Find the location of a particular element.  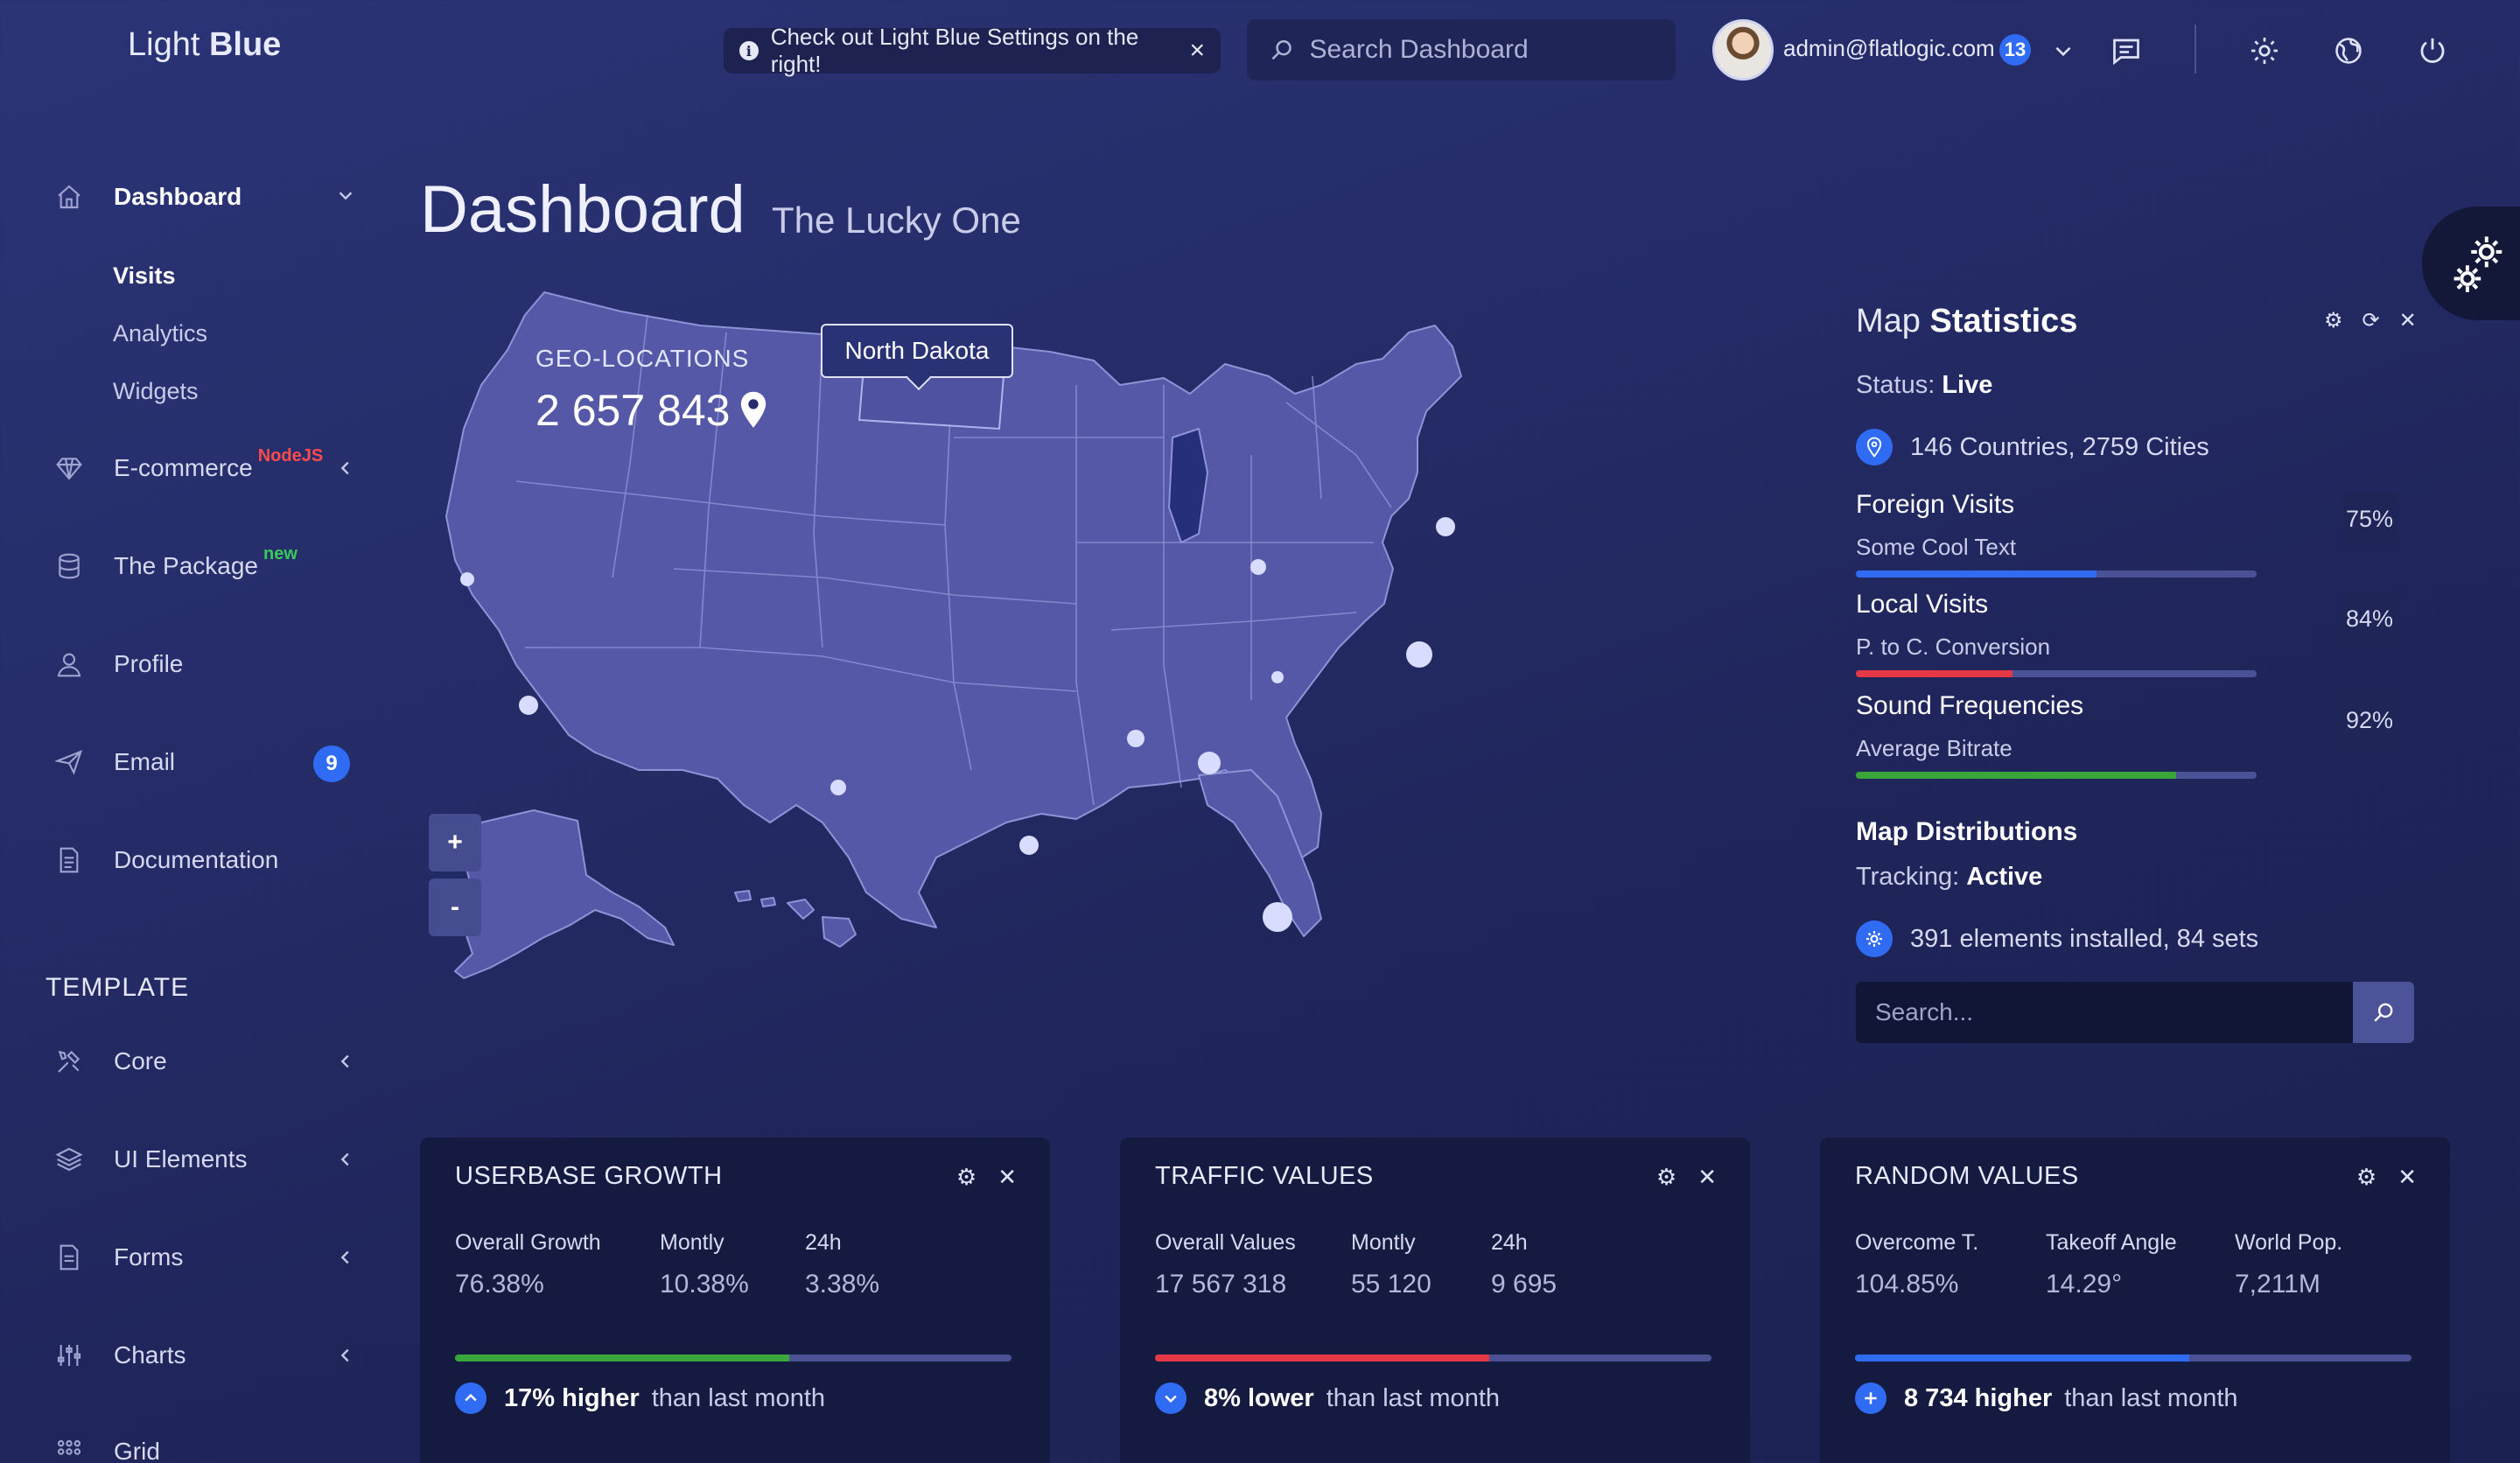

template-section-title: TEMPLATE is located at coordinates (118, 987).